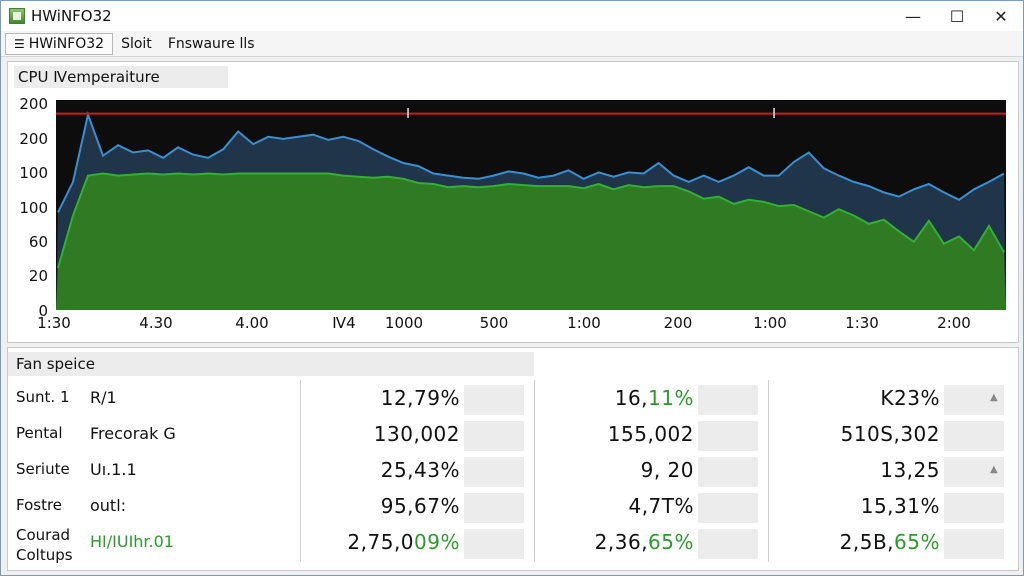 The width and height of the screenshot is (1024, 576). Describe the element at coordinates (54, 323) in the screenshot. I see `x-tick-label: 1:30` at that location.